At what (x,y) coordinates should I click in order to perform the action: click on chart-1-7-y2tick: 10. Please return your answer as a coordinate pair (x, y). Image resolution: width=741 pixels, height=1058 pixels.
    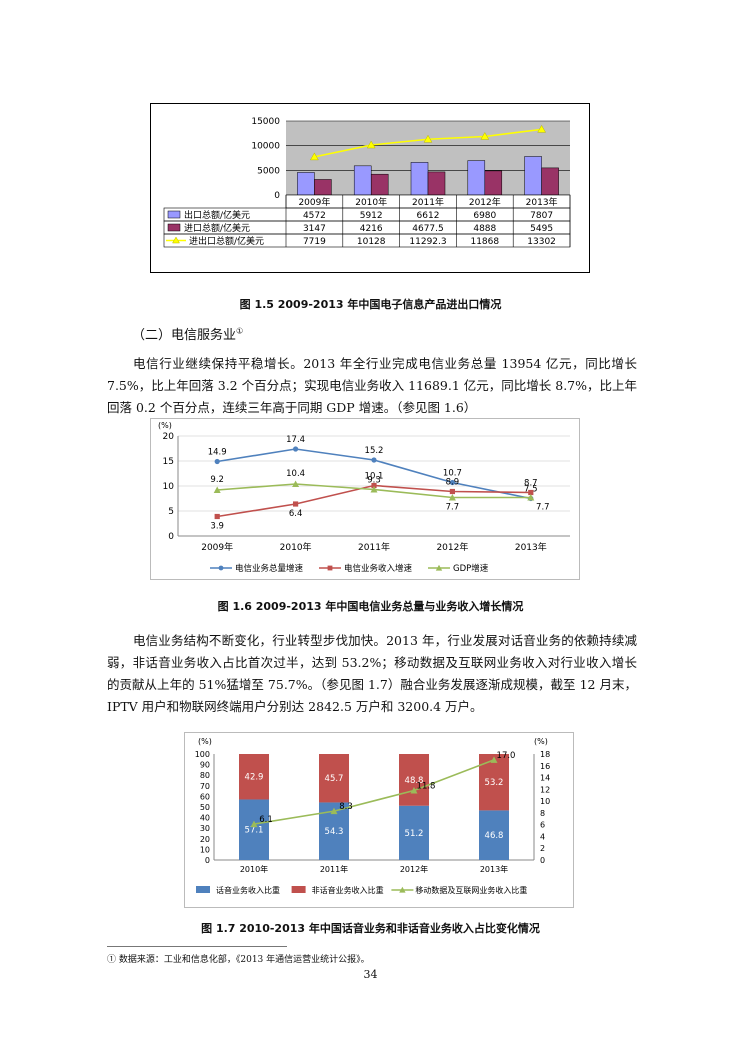
    Looking at the image, I should click on (545, 801).